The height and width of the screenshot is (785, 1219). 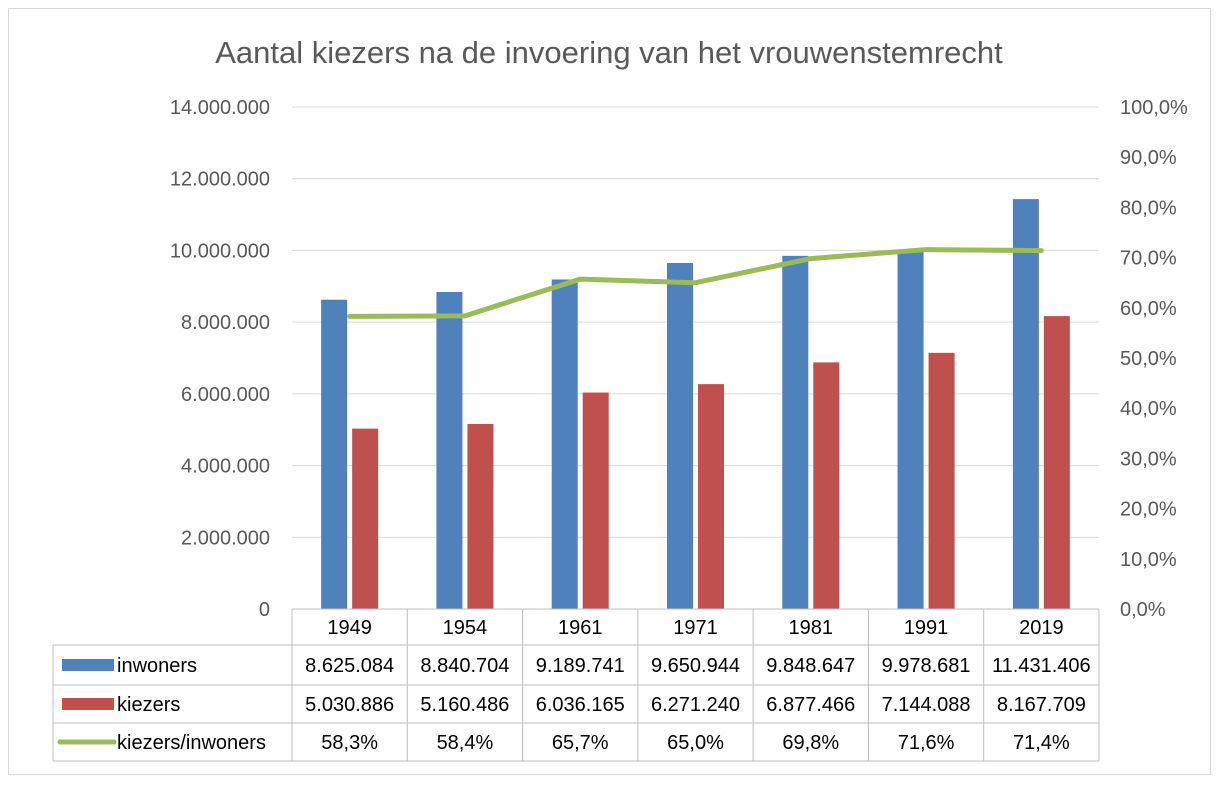 I want to click on table-cell: 65,7%, so click(x=580, y=743).